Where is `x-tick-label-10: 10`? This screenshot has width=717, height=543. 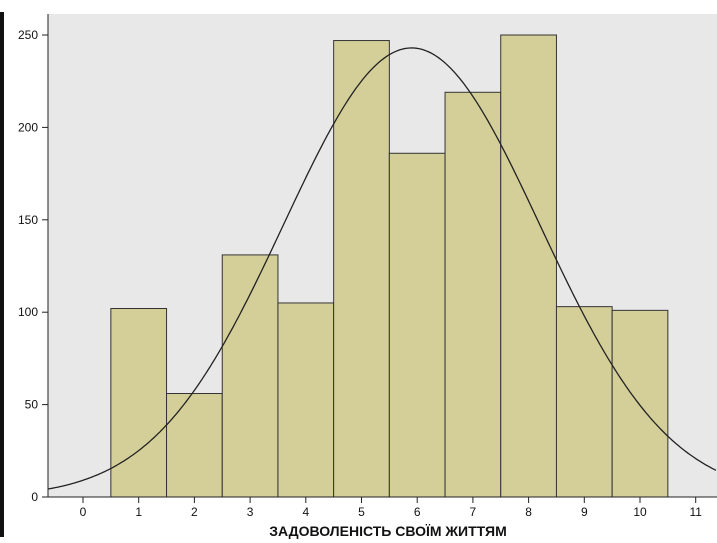
x-tick-label-10: 10 is located at coordinates (640, 512).